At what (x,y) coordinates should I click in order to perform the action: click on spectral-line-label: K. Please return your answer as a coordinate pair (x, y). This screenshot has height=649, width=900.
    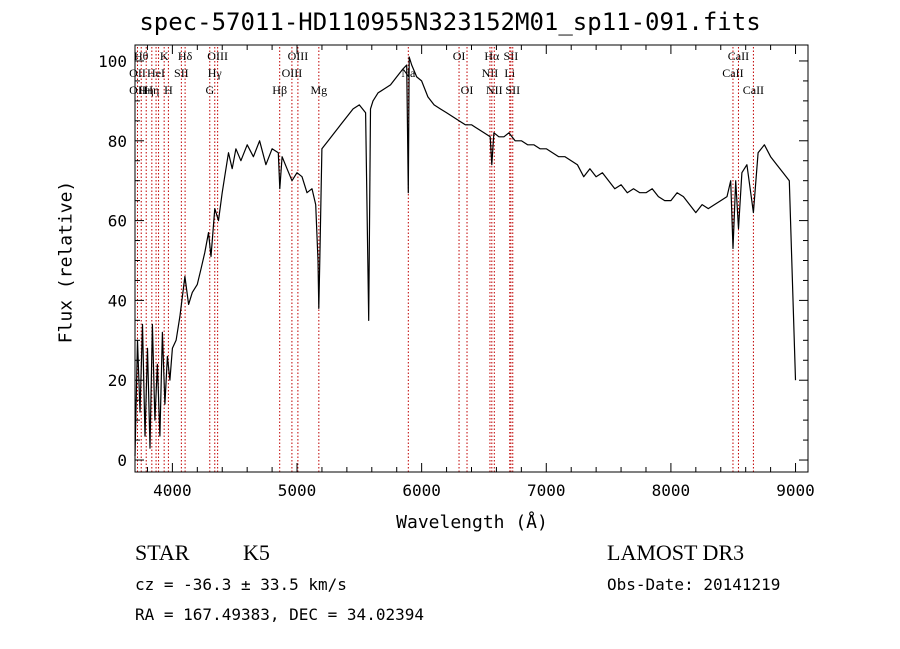
    Looking at the image, I should click on (164, 56).